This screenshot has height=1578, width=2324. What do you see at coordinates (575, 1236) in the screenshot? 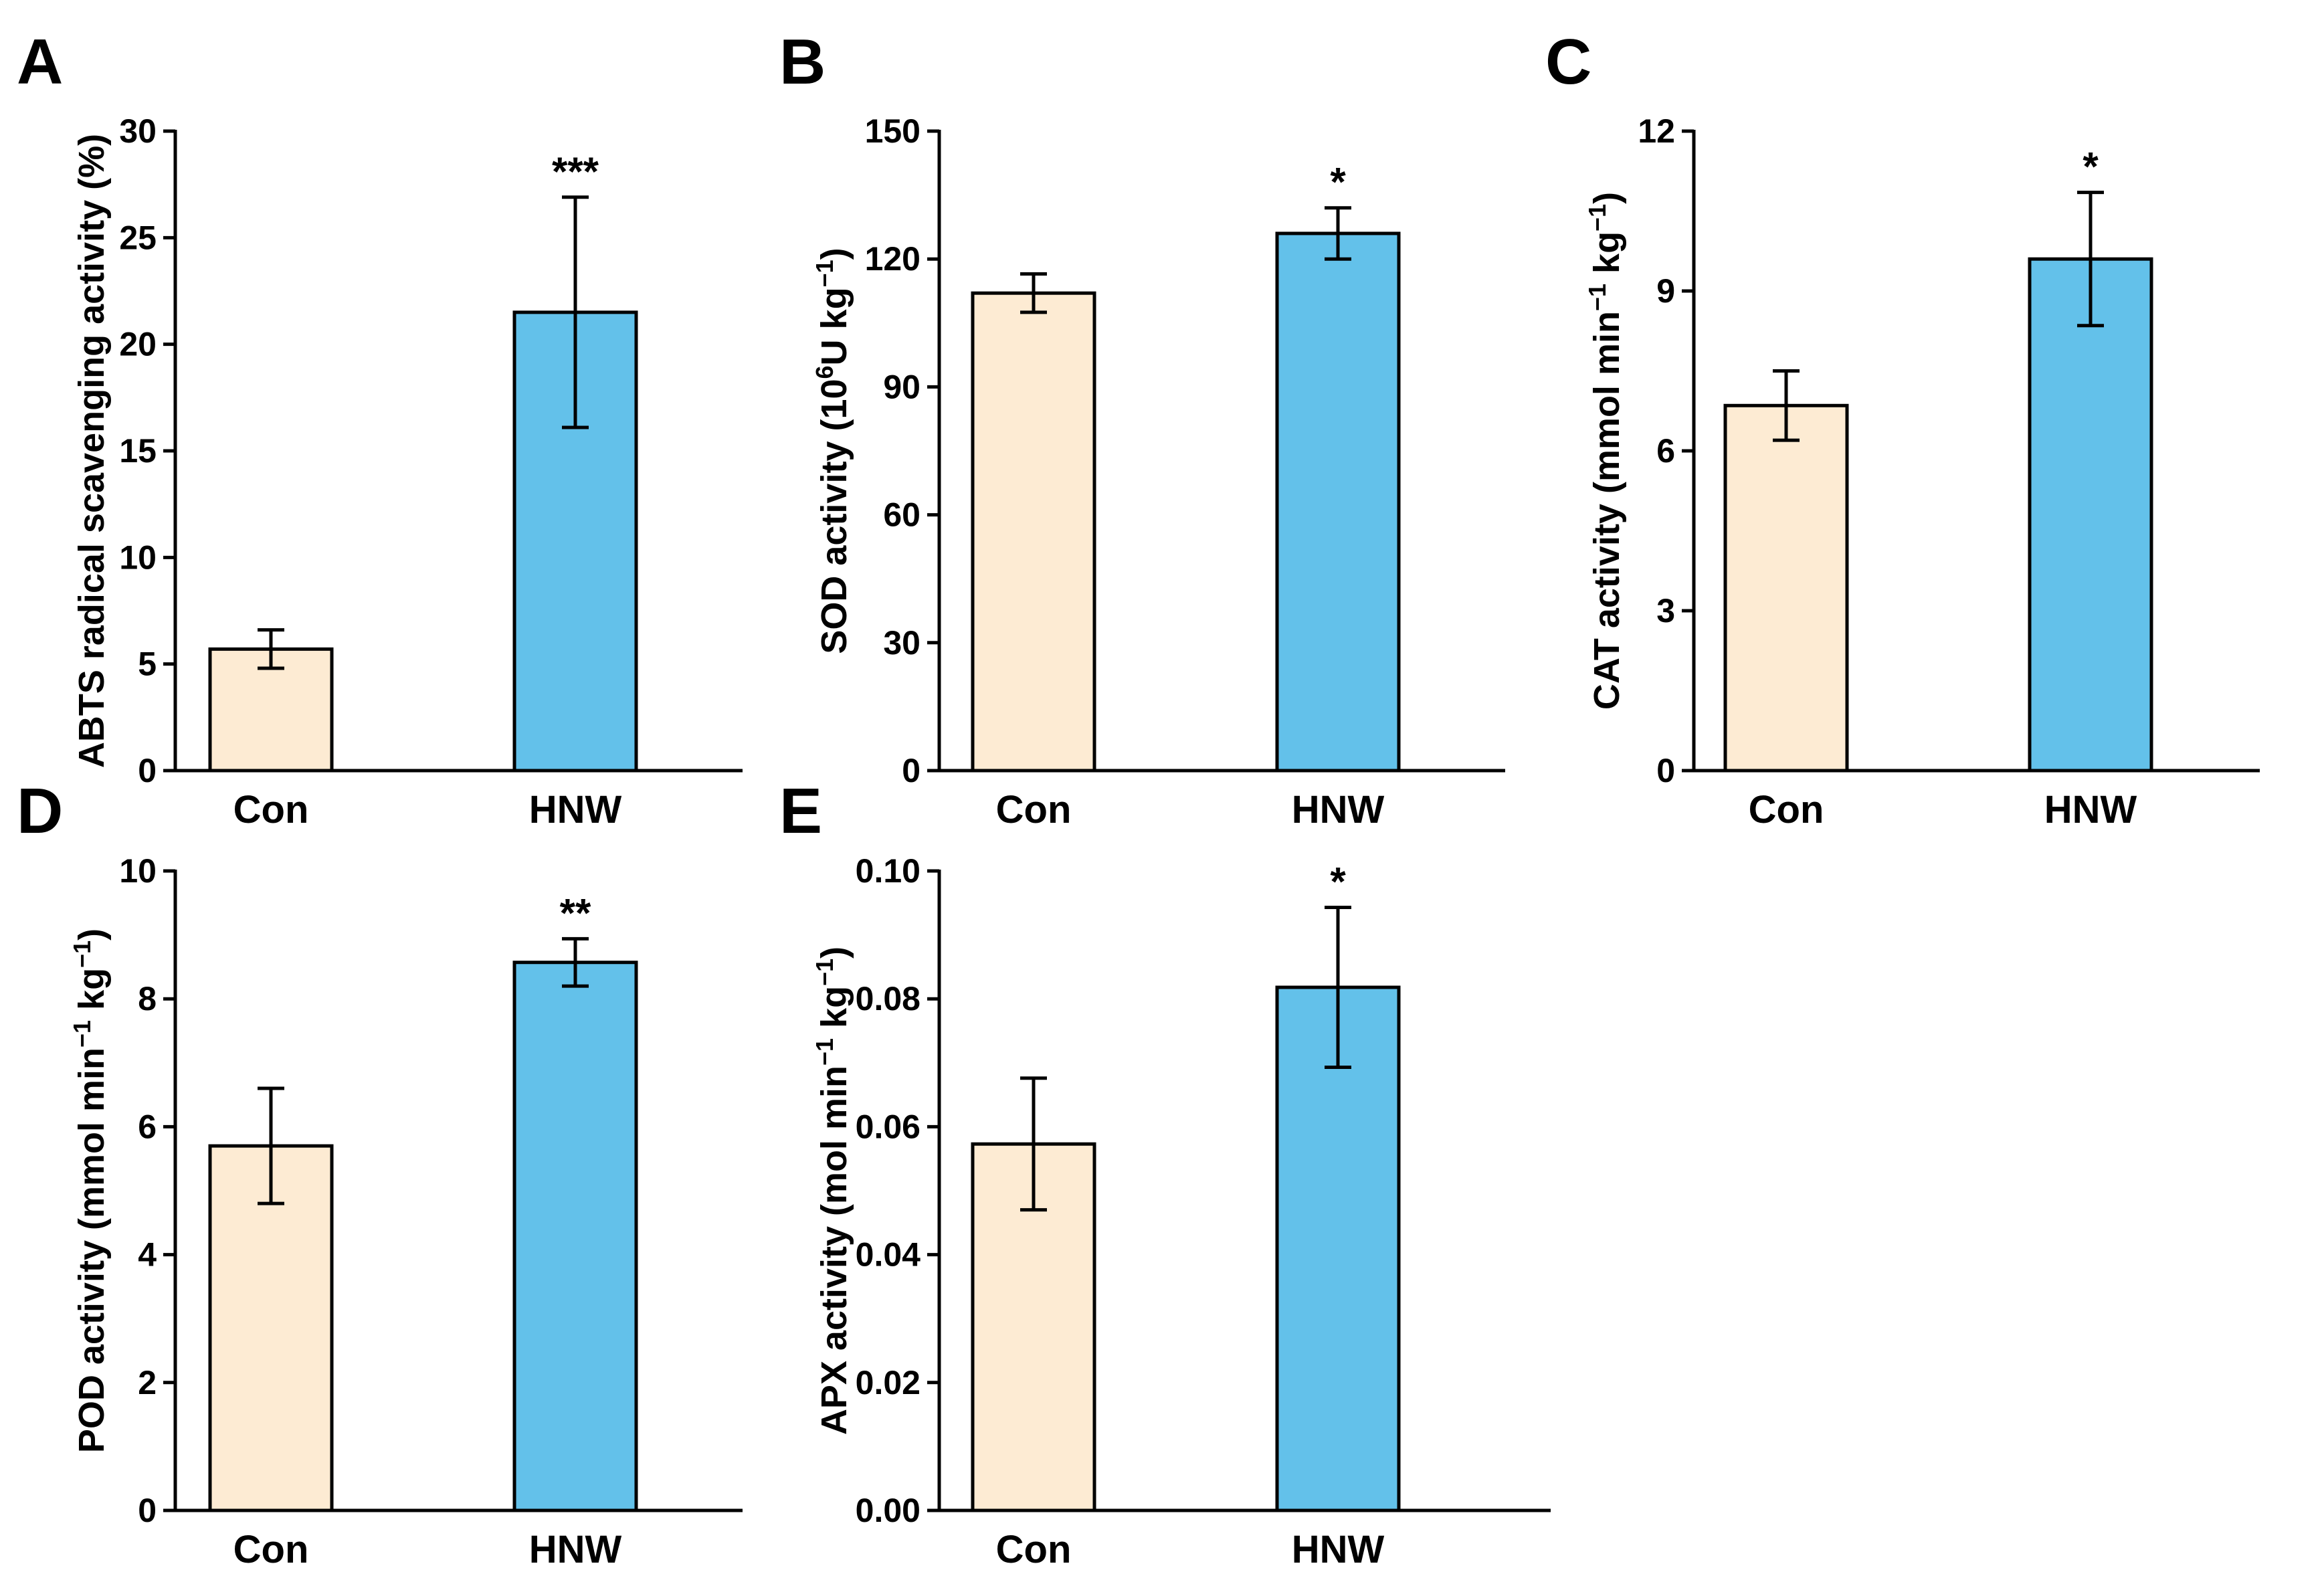
I see `panel-d-bar-hnw` at bounding box center [575, 1236].